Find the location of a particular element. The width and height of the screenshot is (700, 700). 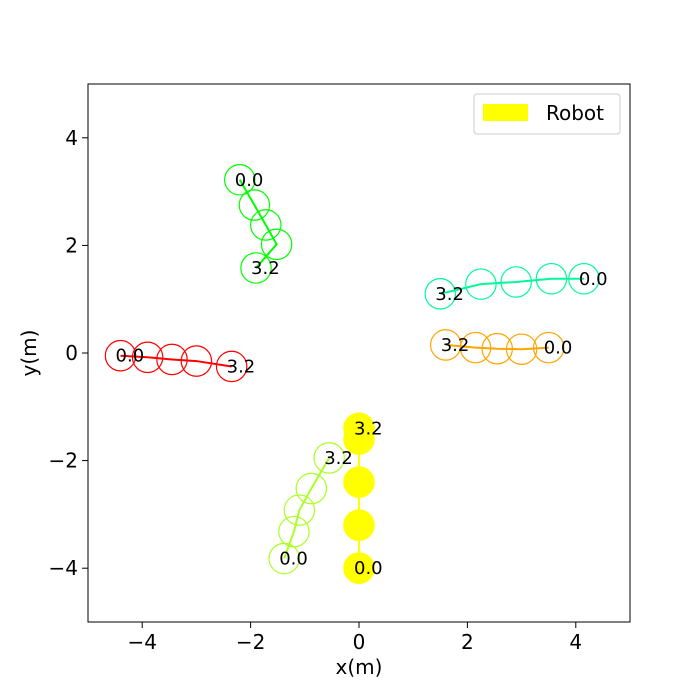

x-tick-label: −4 is located at coordinates (141, 642).